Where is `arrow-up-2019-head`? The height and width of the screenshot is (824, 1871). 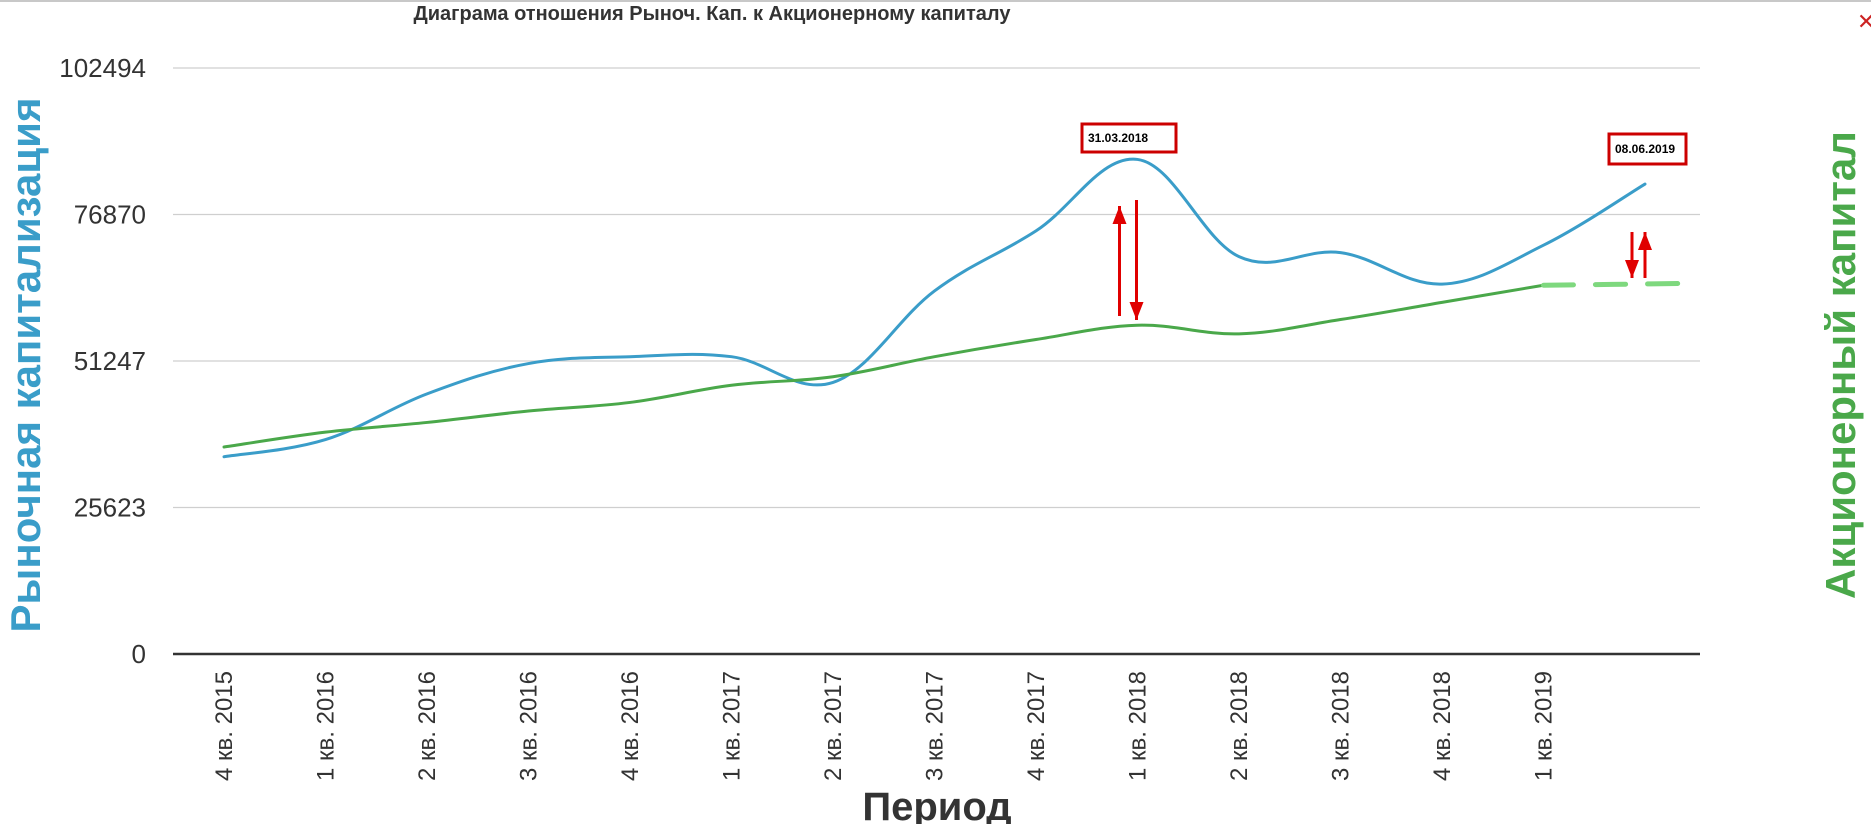
arrow-up-2019-head is located at coordinates (1645, 241).